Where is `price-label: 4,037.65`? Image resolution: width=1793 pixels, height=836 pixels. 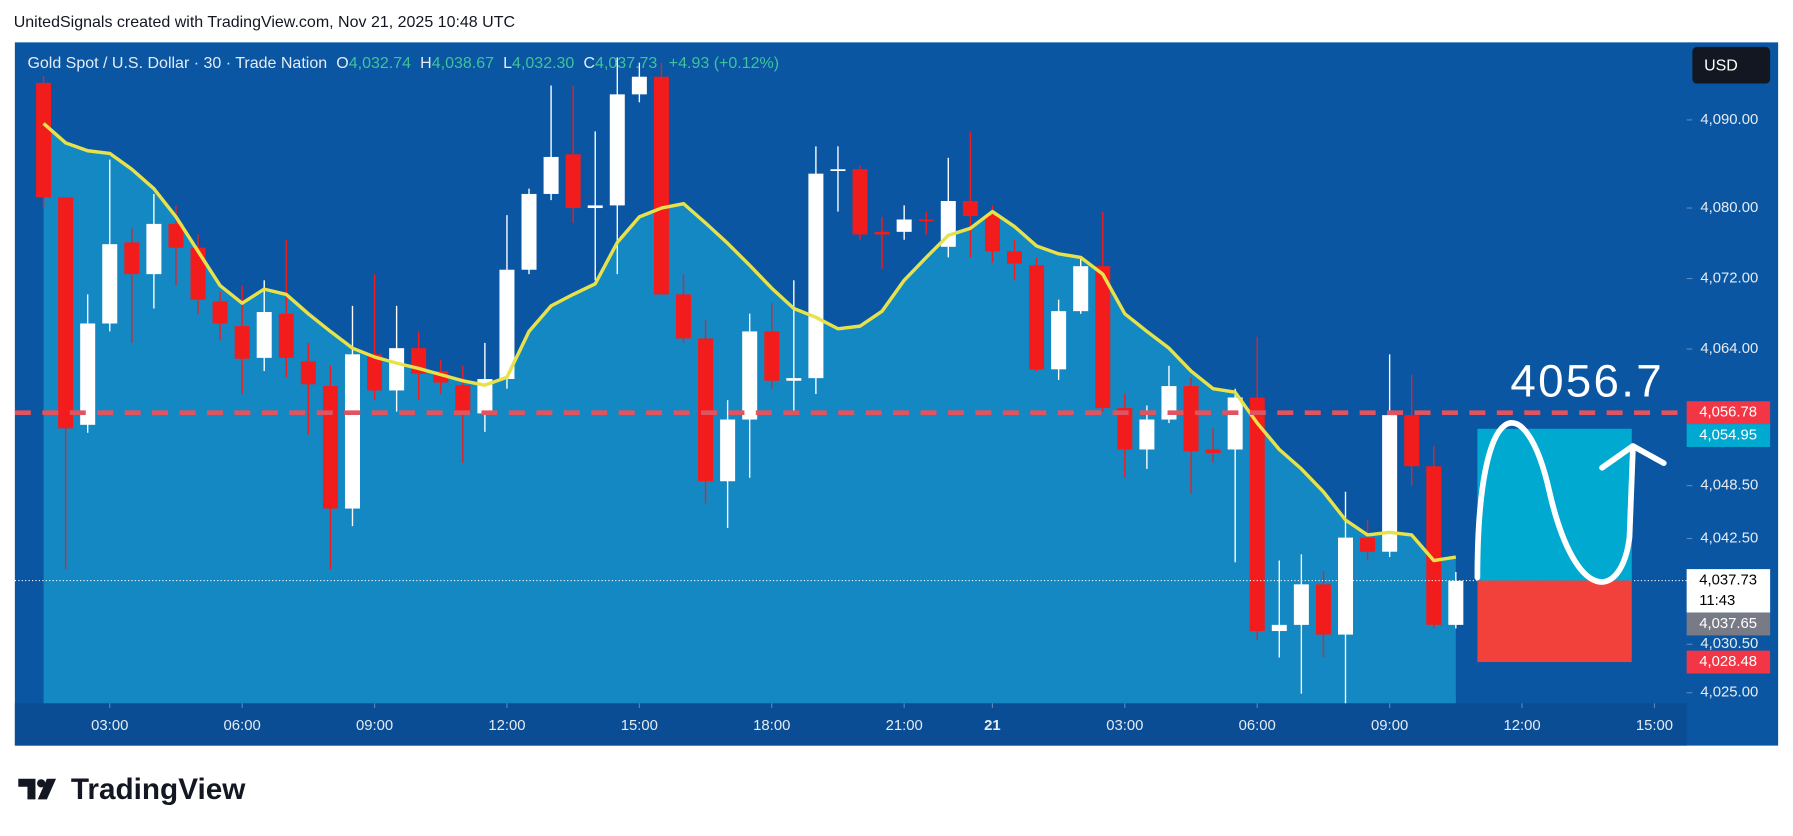
price-label: 4,037.65 is located at coordinates (1728, 624).